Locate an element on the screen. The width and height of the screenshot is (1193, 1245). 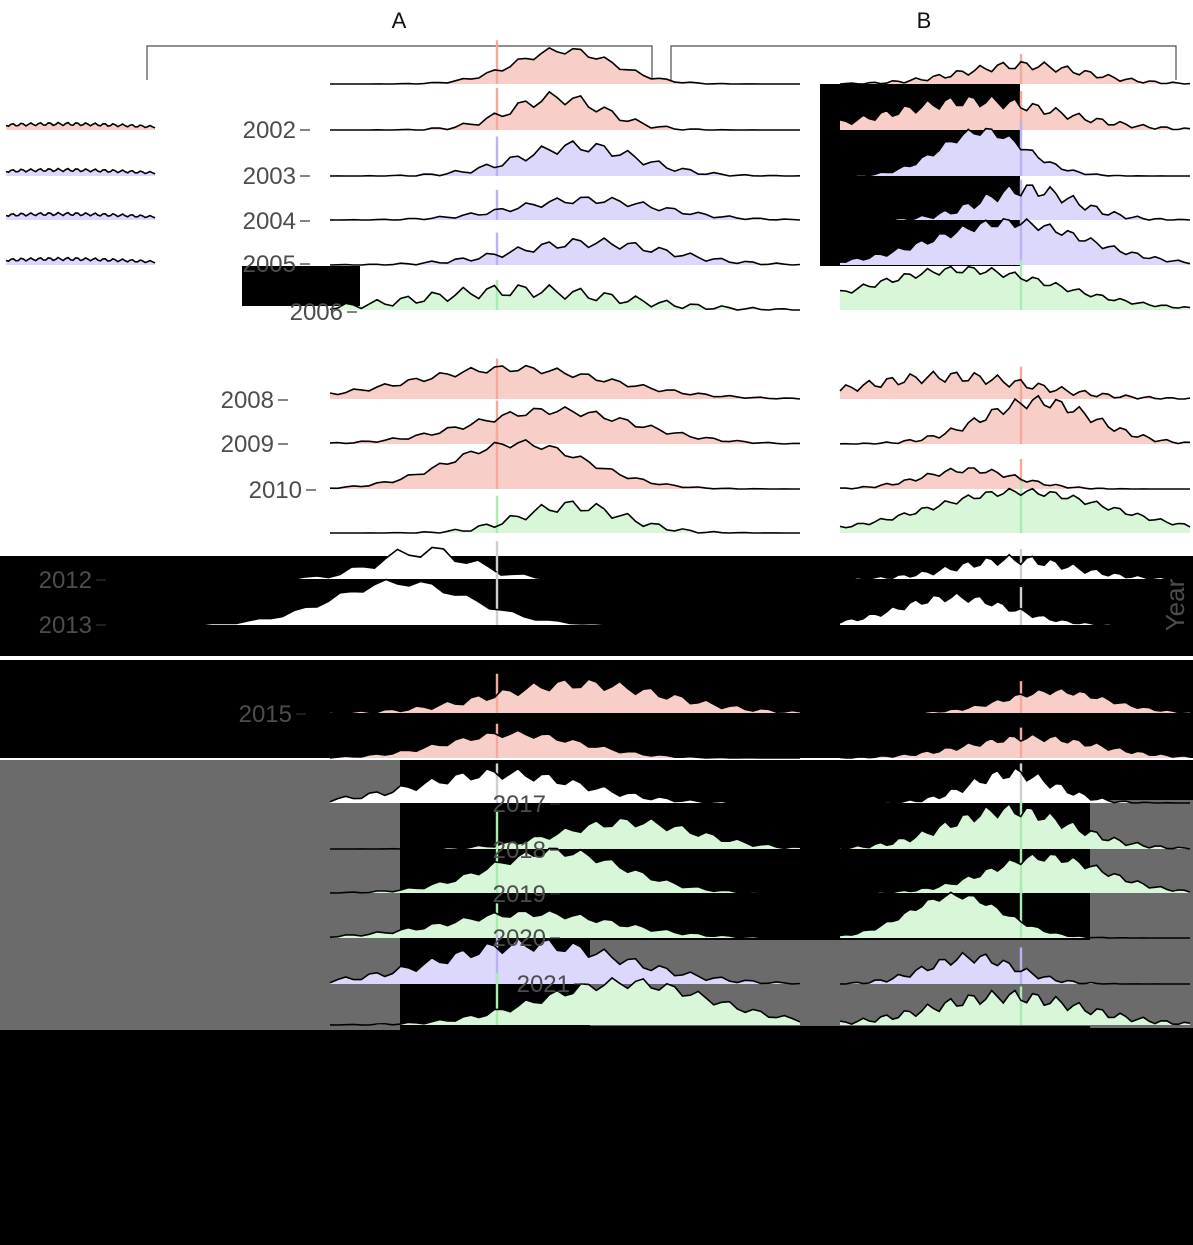
ridge-b-2004-line is located at coordinates (1015, 202).